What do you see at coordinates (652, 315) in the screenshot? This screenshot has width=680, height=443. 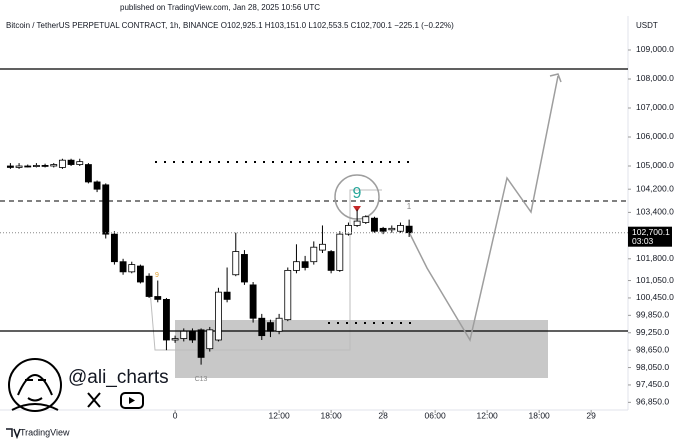 I see `y-tick-label: 99,850.0` at bounding box center [652, 315].